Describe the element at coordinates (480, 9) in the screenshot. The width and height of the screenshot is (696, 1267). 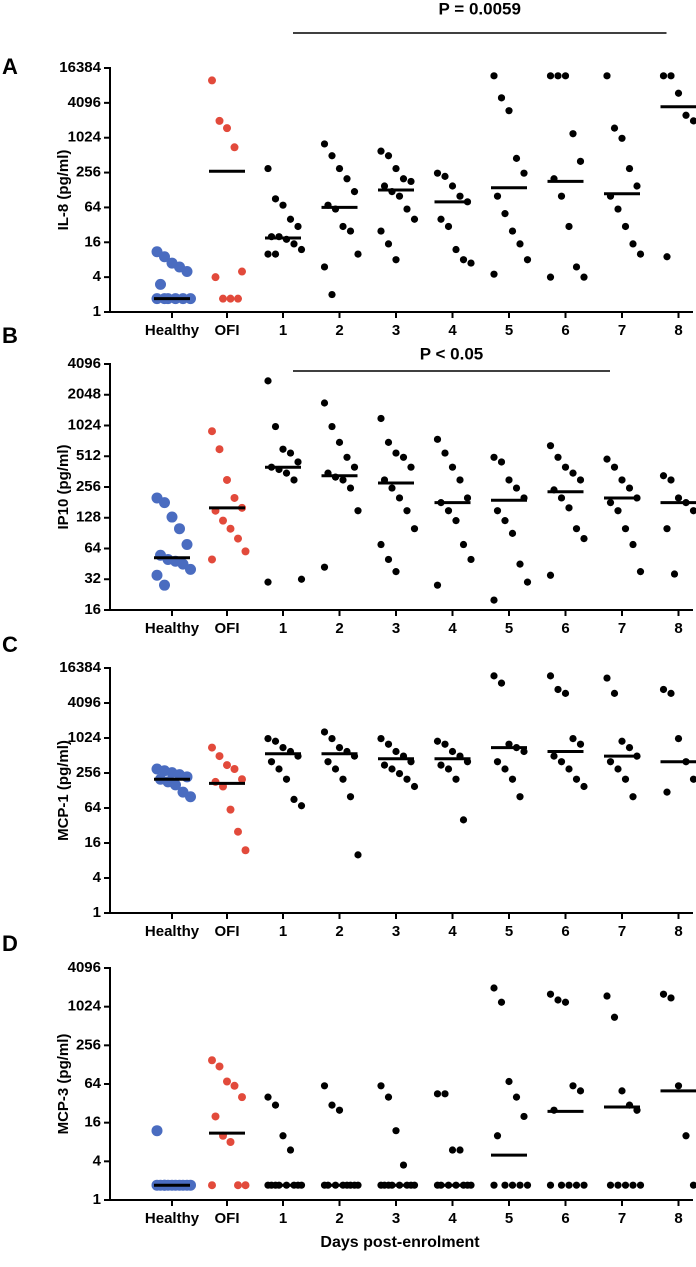
I see `annotation: P = 0.0059` at that location.